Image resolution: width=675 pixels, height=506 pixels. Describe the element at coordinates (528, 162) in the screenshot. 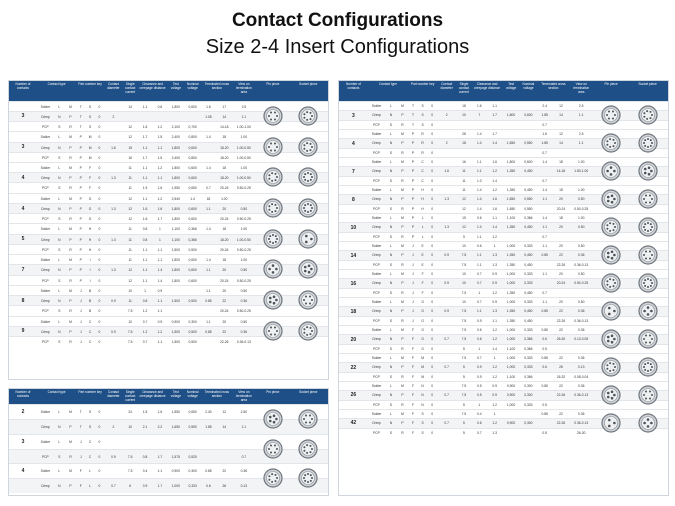

I see `table-cell: 0,600` at that location.